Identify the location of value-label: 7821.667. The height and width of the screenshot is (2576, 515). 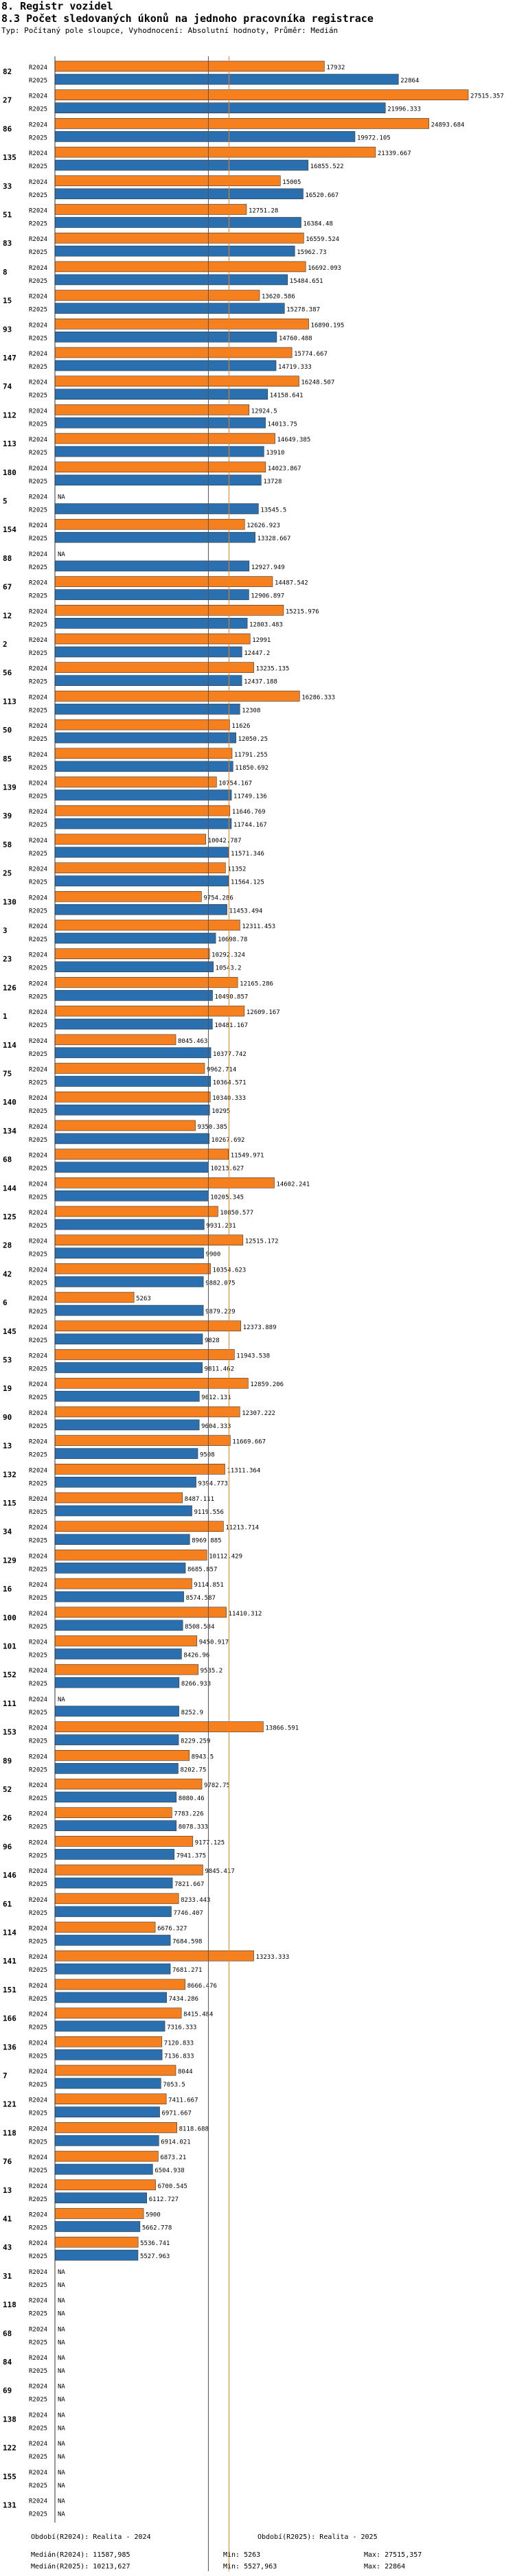
(189, 1884).